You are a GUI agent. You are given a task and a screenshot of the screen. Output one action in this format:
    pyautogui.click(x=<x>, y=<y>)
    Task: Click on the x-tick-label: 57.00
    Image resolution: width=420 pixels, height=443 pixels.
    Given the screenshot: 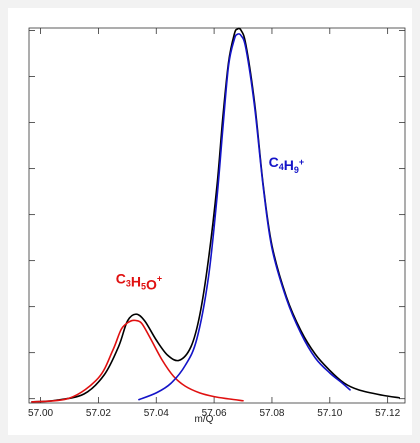 What is the action you would take?
    pyautogui.click(x=40, y=413)
    